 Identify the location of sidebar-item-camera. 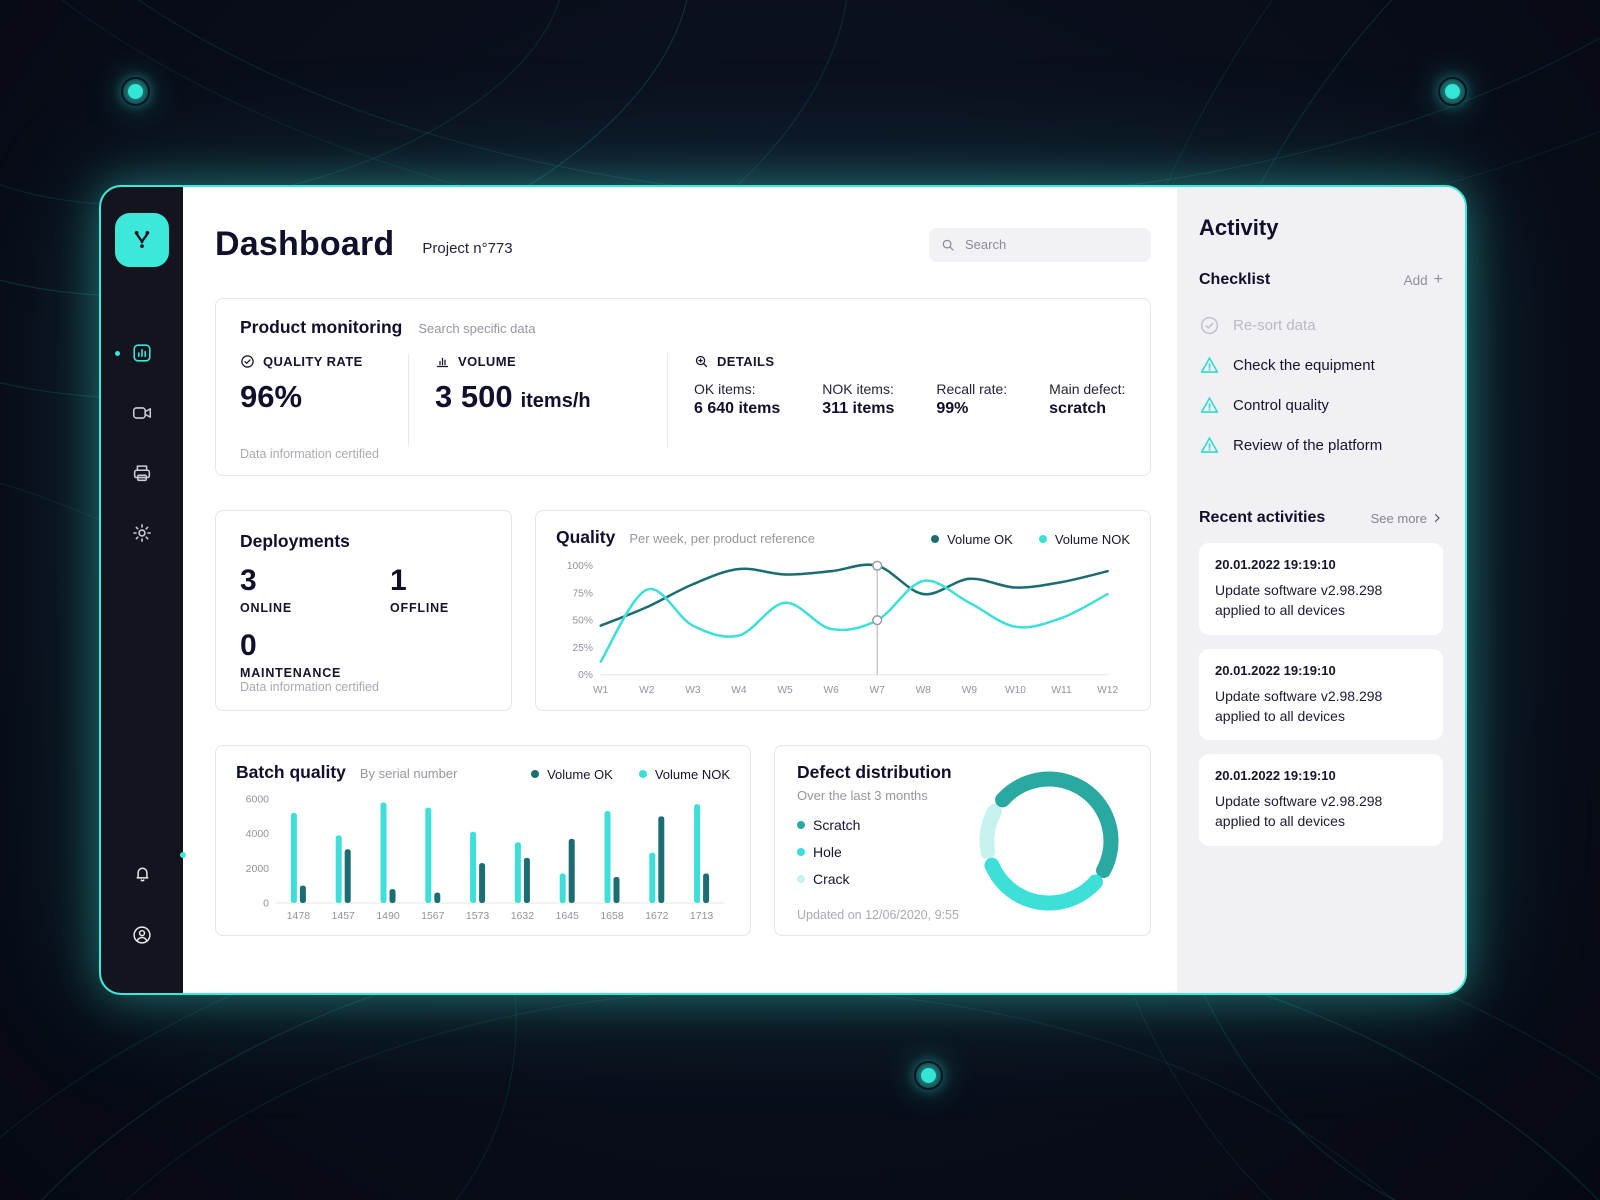
(142, 413).